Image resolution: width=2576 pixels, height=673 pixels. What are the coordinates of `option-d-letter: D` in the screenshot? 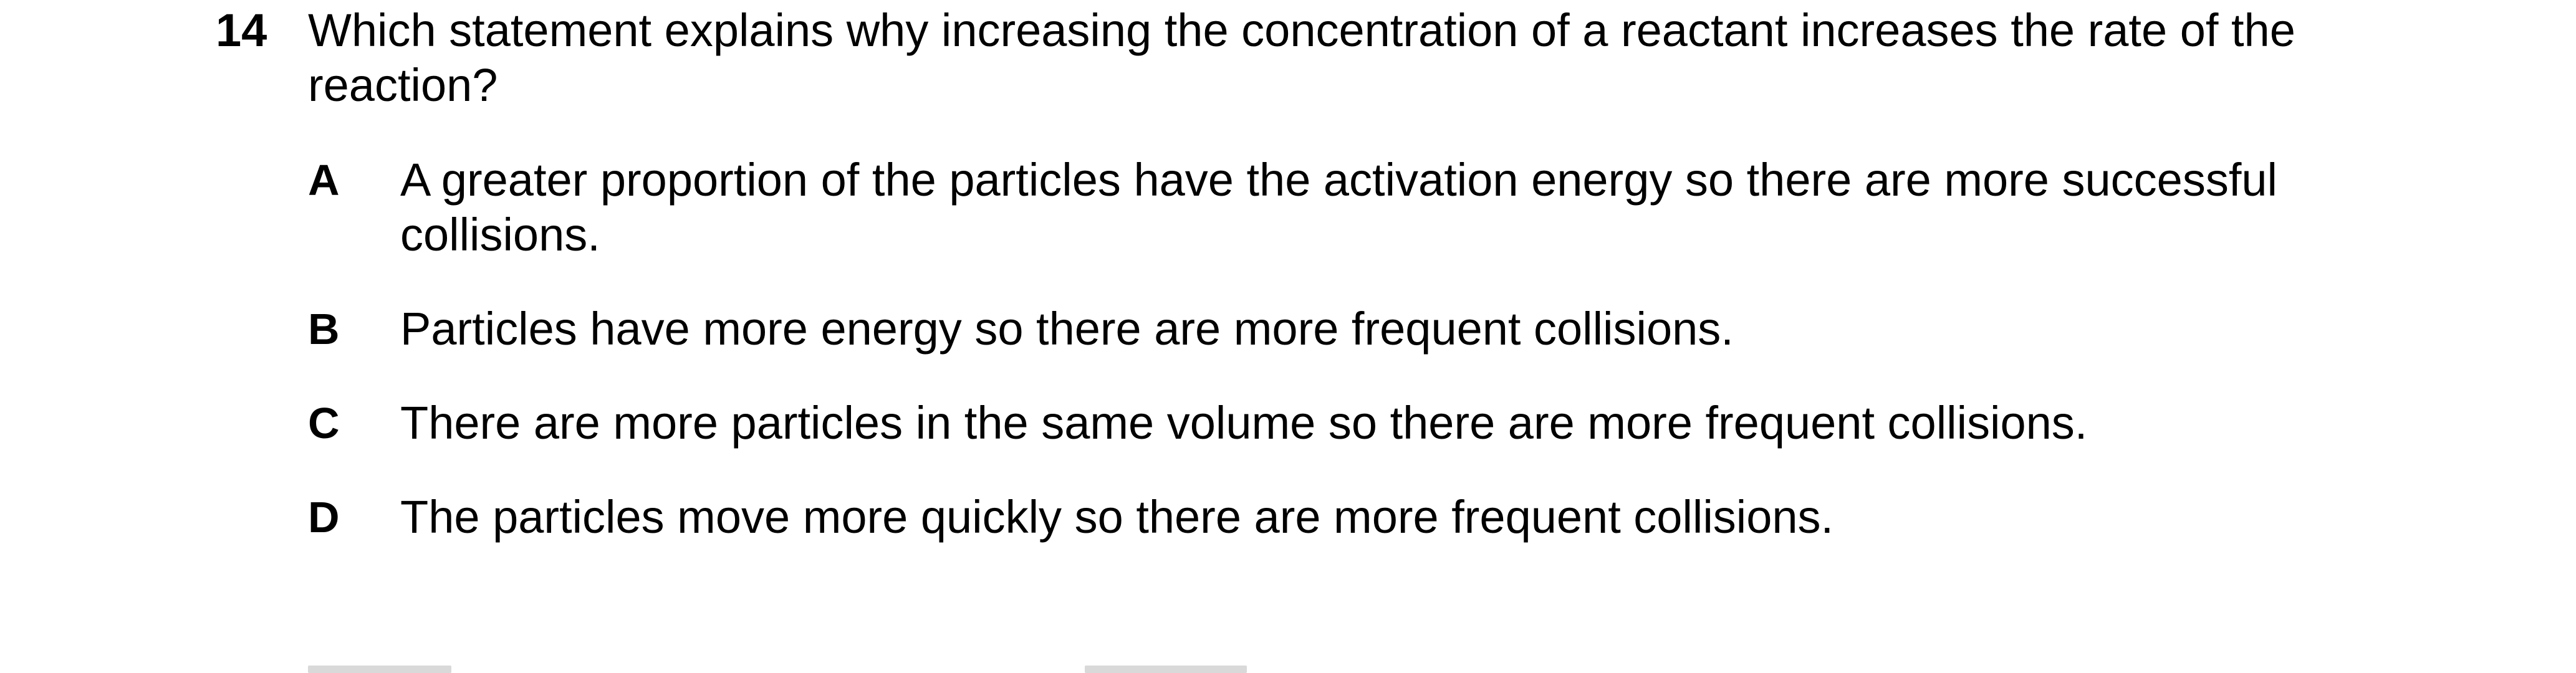 It's located at (324, 517).